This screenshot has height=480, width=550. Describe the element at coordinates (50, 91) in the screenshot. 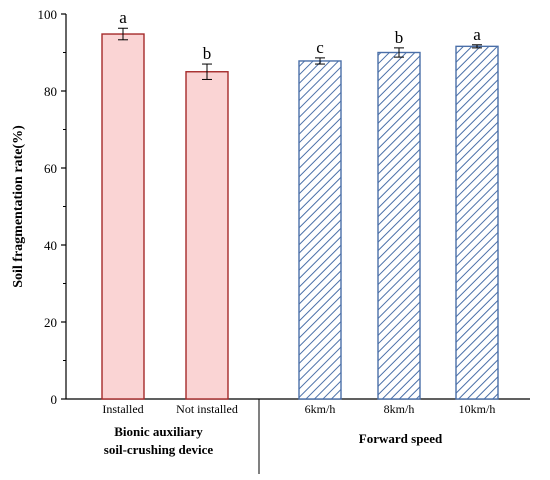

I see `y-tick-label: 80` at that location.